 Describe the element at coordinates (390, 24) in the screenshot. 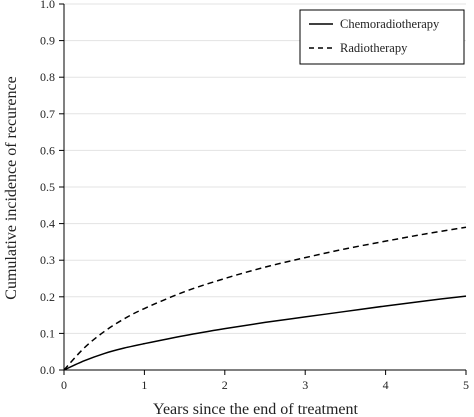

I see `legend-label-chemoradiotherapy: Chemoradiotherapy` at that location.